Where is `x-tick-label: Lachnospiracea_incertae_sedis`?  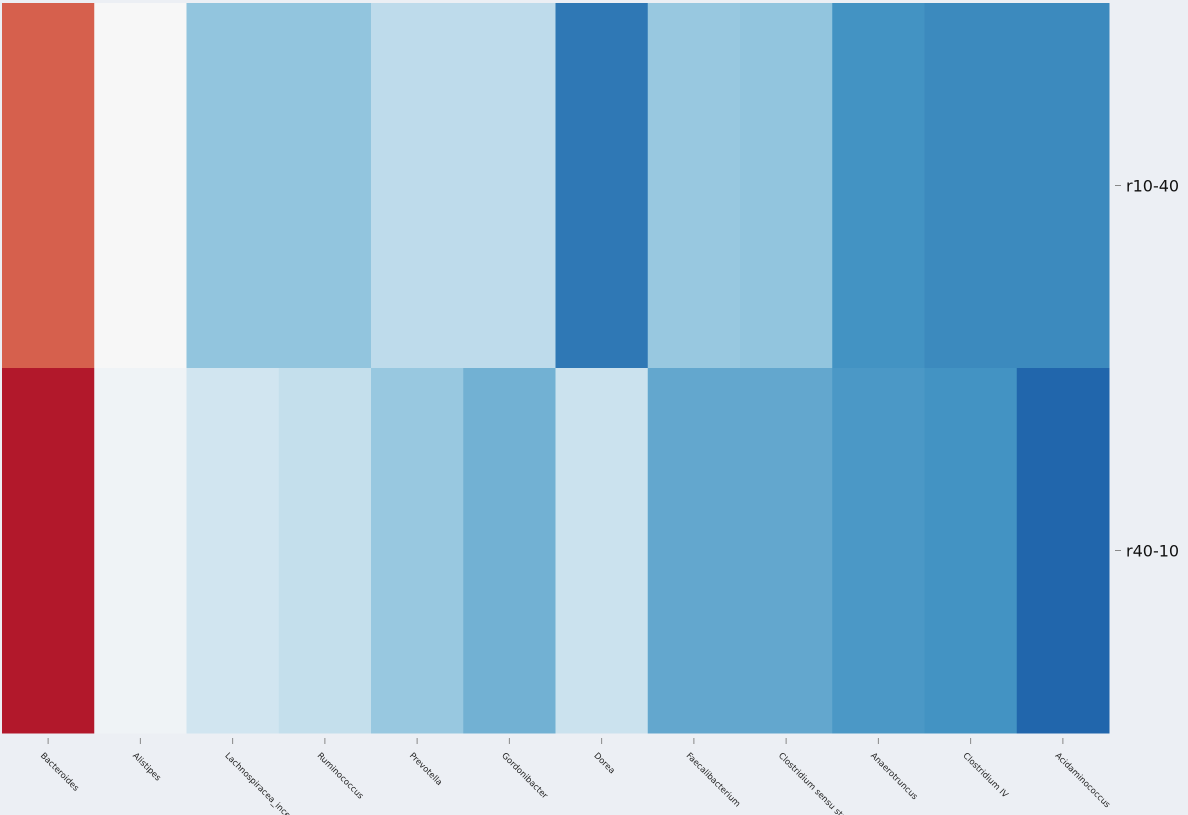 x-tick-label: Lachnospiracea_incertae_sedis is located at coordinates (273, 783).